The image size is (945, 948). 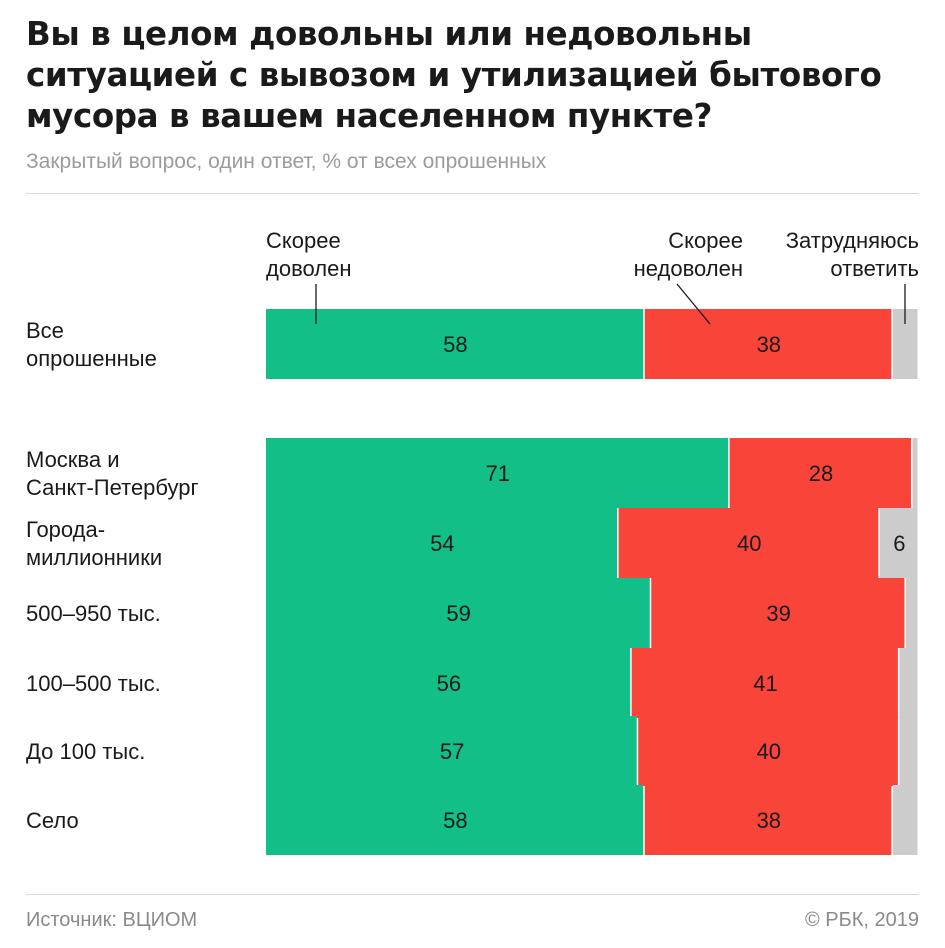 I want to click on value-label-dissatisfied-5: 40, so click(x=769, y=751).